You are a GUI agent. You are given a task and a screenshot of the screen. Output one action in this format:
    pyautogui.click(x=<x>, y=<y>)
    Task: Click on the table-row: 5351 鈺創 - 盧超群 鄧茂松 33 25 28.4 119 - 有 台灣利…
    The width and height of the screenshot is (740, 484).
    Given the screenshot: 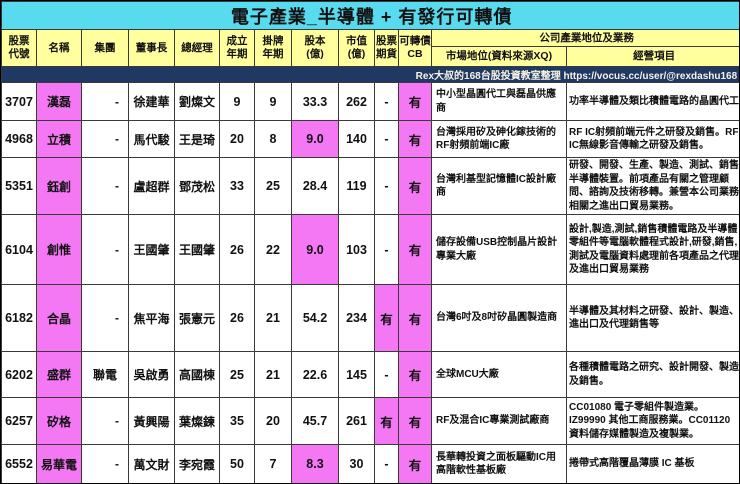 What is the action you would take?
    pyautogui.click(x=370, y=186)
    